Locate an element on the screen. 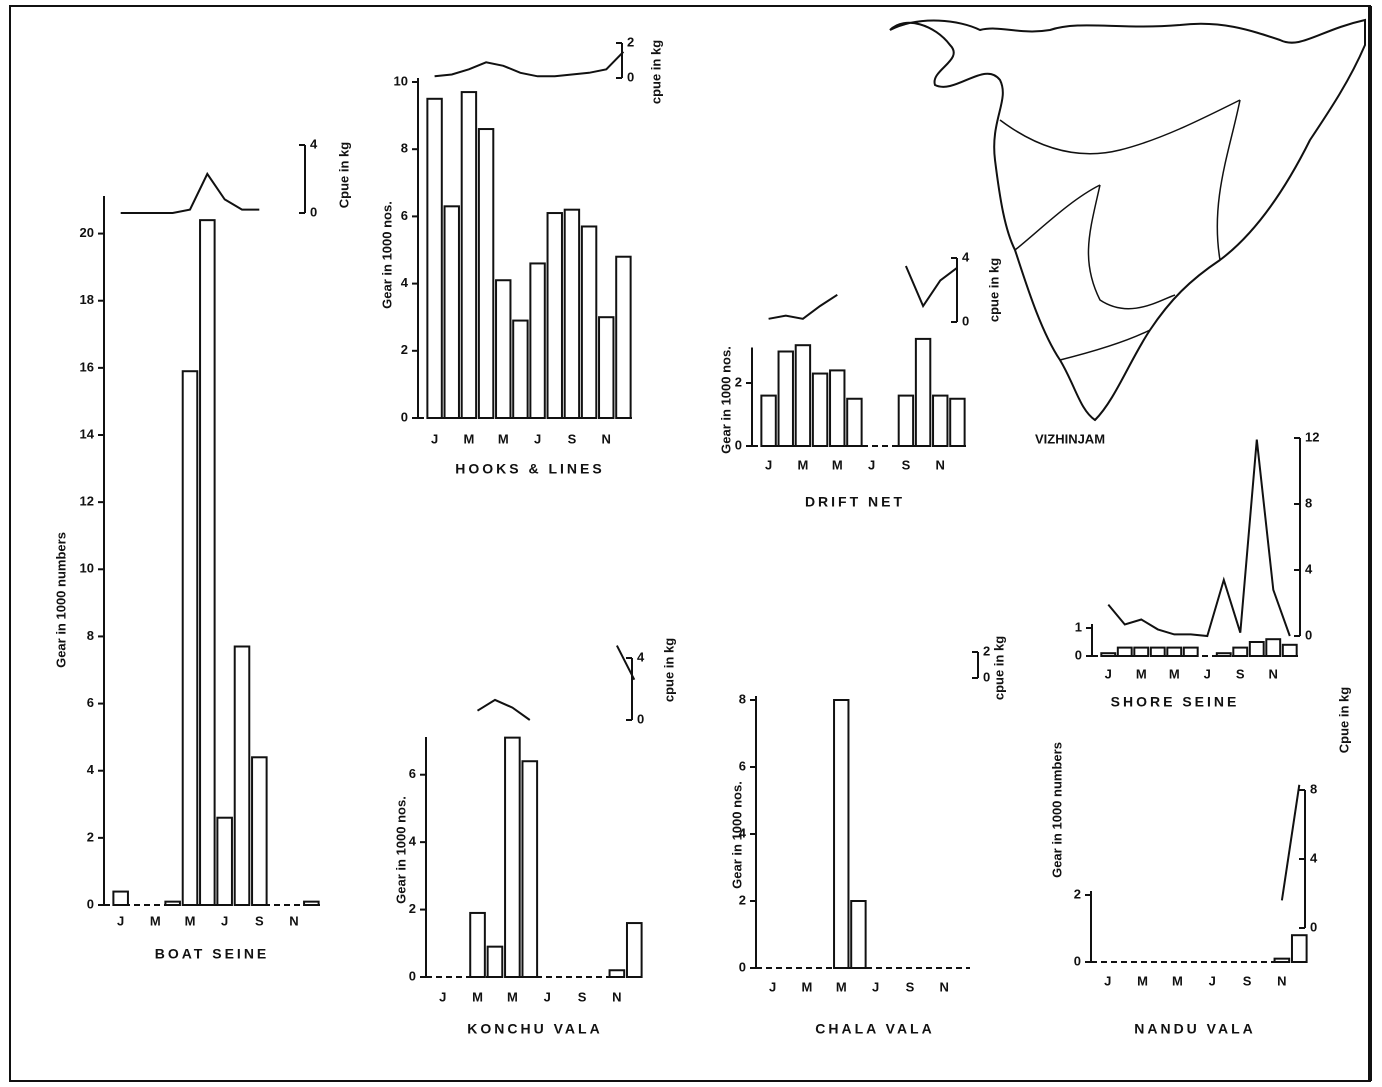  chart-title: CHALA VALA is located at coordinates (874, 1029).